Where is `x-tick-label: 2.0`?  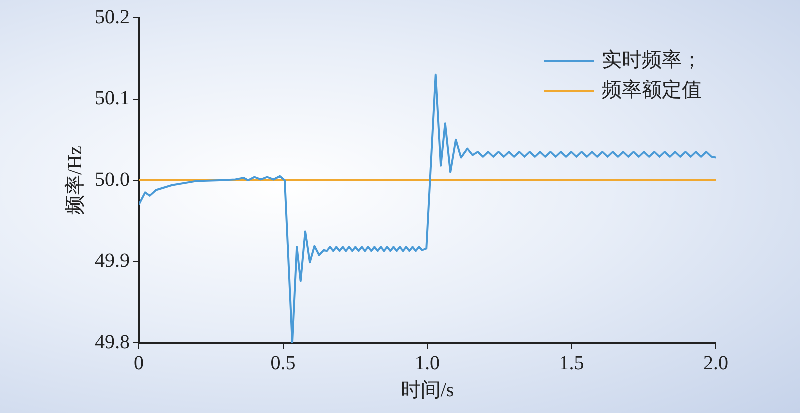
x-tick-label: 2.0 is located at coordinates (716, 363).